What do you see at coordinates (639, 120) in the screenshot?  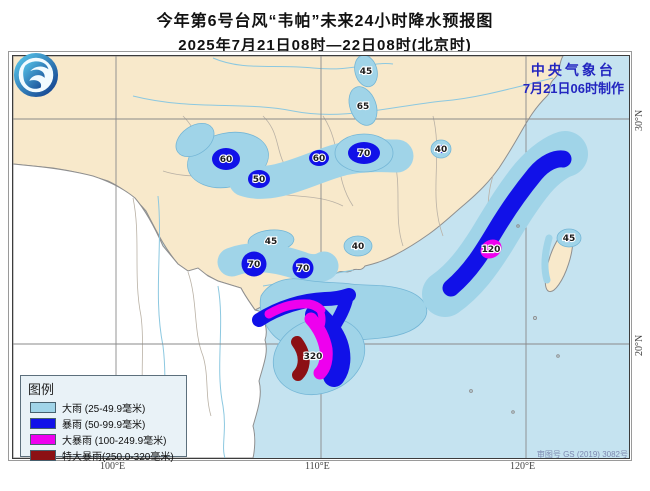 I see `latitude-tick-30n: 30°N` at bounding box center [639, 120].